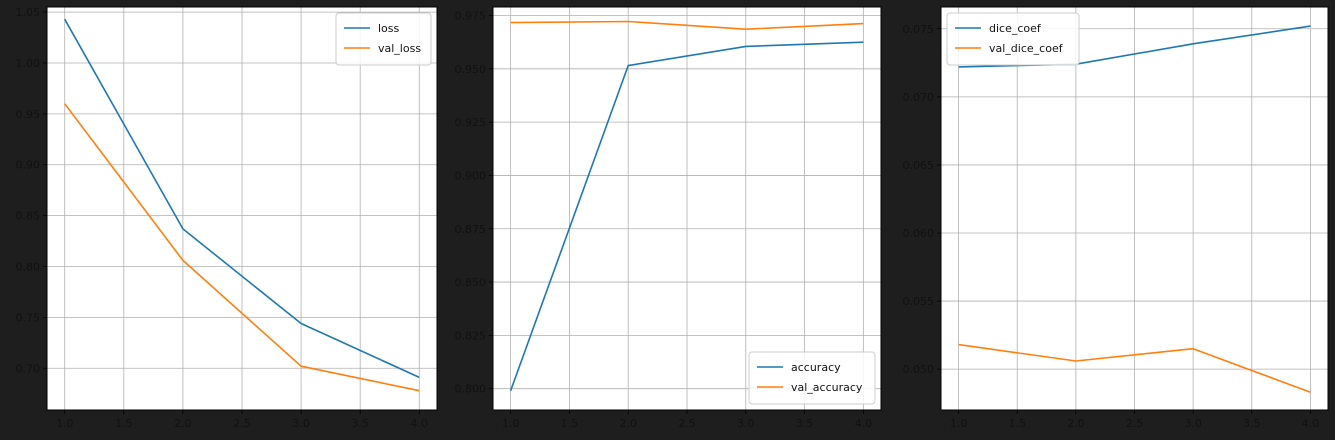 The width and height of the screenshot is (1335, 440). What do you see at coordinates (28, 165) in the screenshot?
I see `y-tick-label: 0.90` at bounding box center [28, 165].